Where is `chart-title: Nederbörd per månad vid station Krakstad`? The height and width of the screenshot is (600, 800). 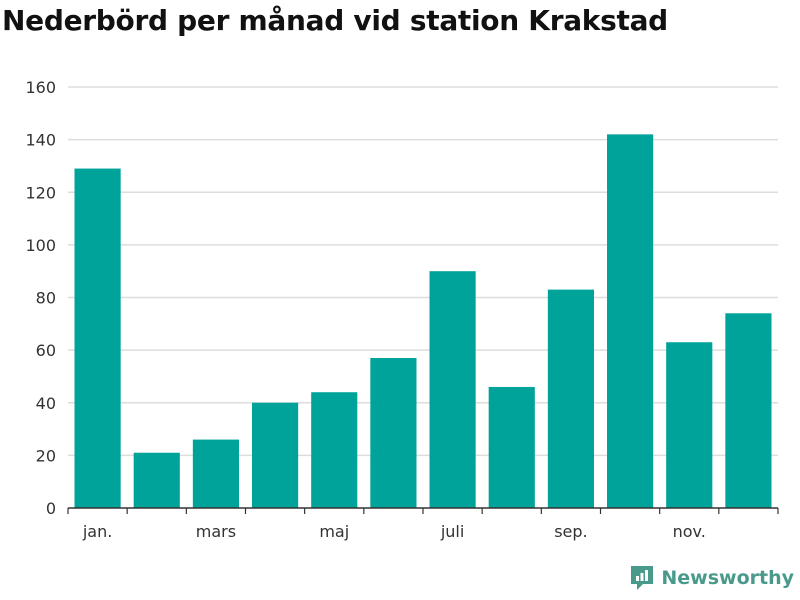
chart-title: Nederbörd per månad vid station Krakstad is located at coordinates (335, 20).